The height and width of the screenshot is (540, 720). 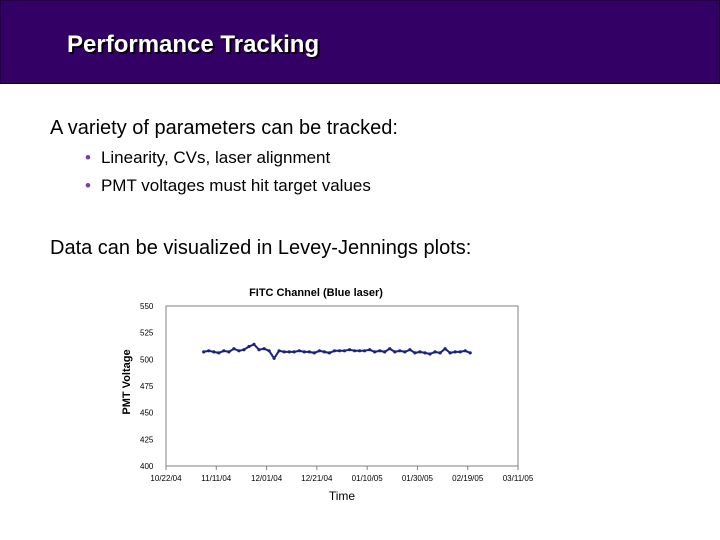 What do you see at coordinates (216, 478) in the screenshot?
I see `x-tick-label: 11/11/04` at bounding box center [216, 478].